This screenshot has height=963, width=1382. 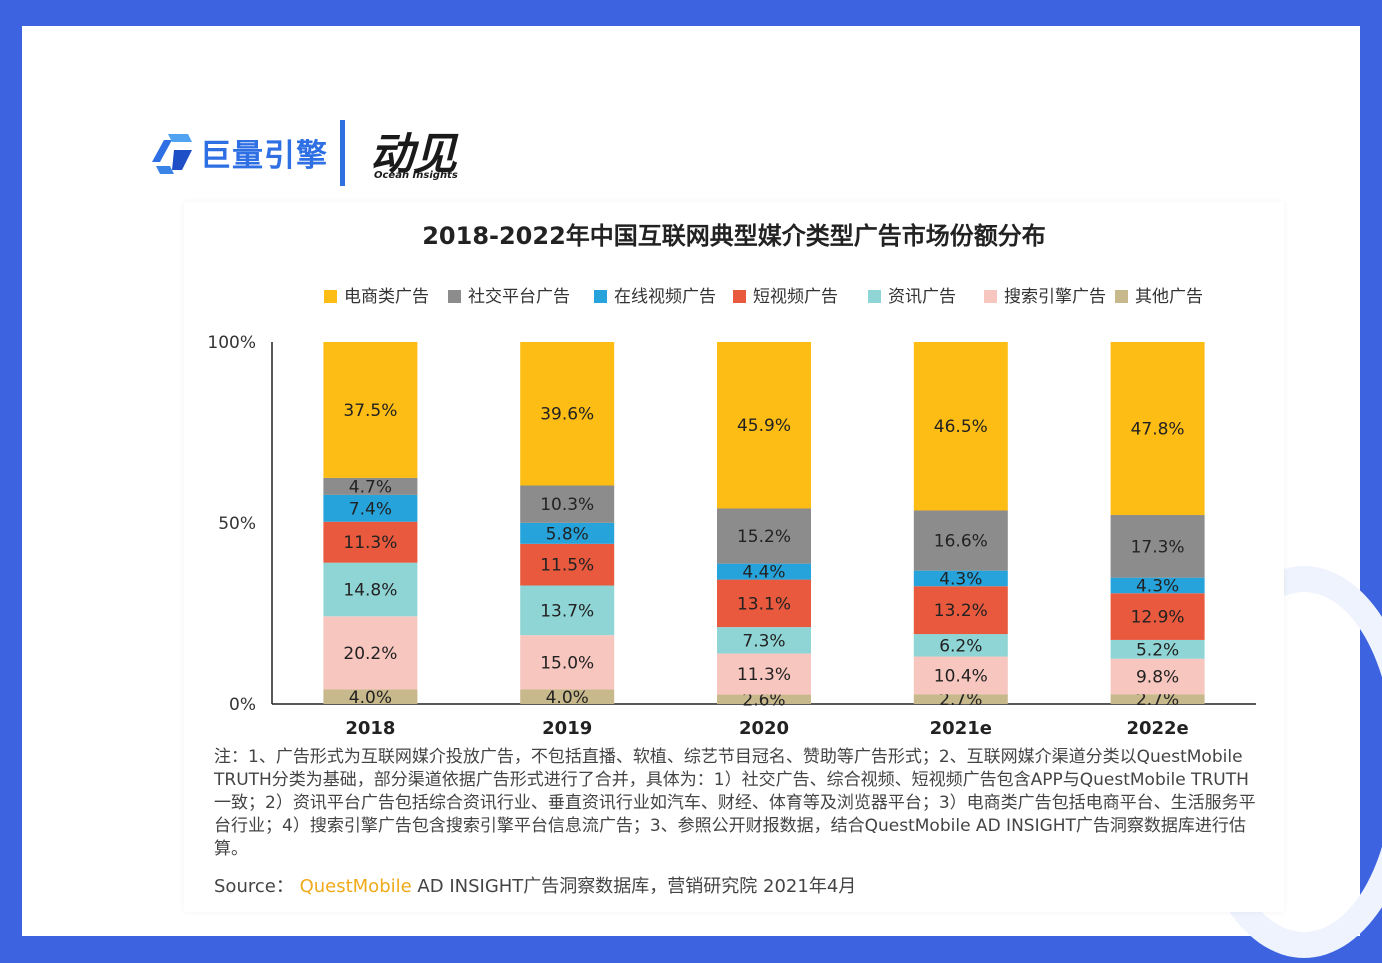 I want to click on legend-item-5: 搜索引擎广告, so click(x=1045, y=297).